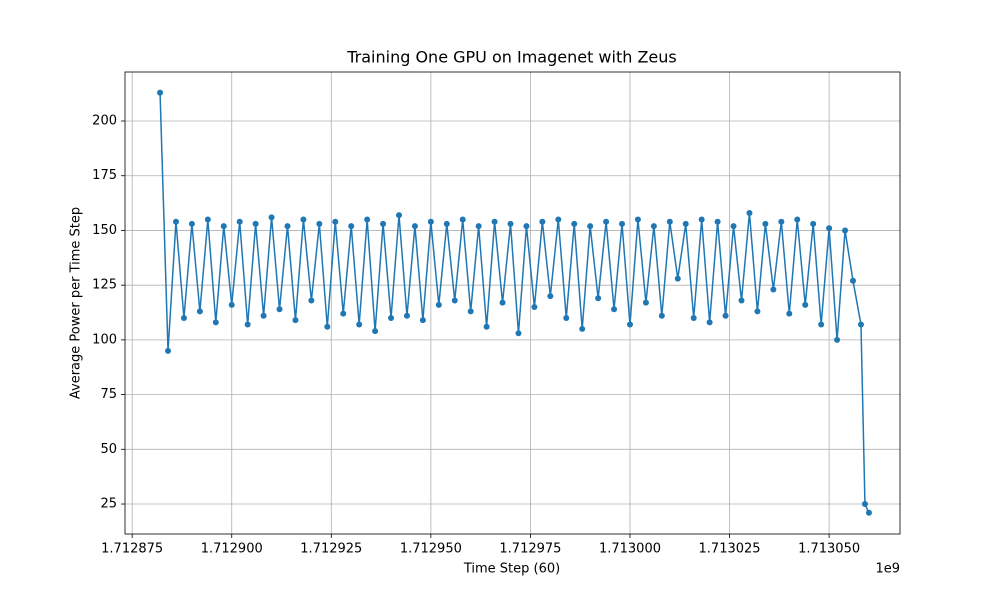  Describe the element at coordinates (331, 549) in the screenshot. I see `x-tick-label: 1.712925` at that location.